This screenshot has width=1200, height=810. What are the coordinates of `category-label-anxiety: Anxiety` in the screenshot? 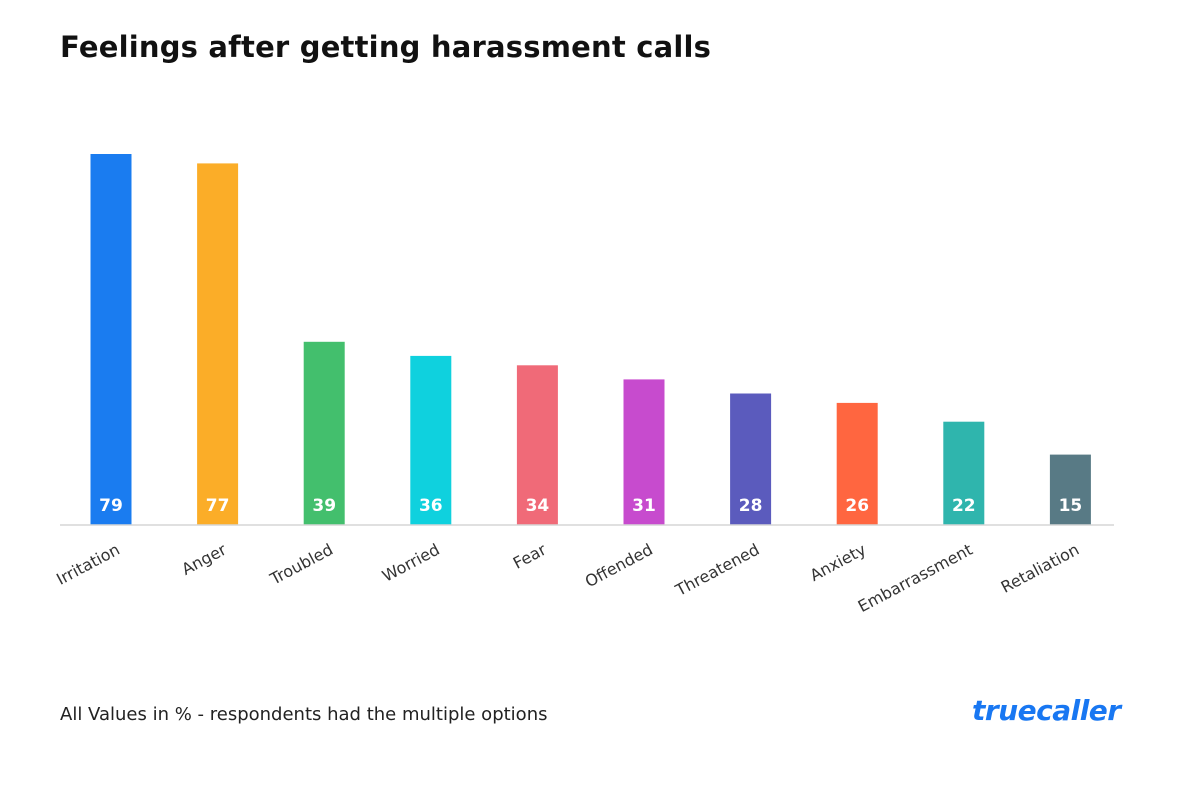 It's located at (838, 562).